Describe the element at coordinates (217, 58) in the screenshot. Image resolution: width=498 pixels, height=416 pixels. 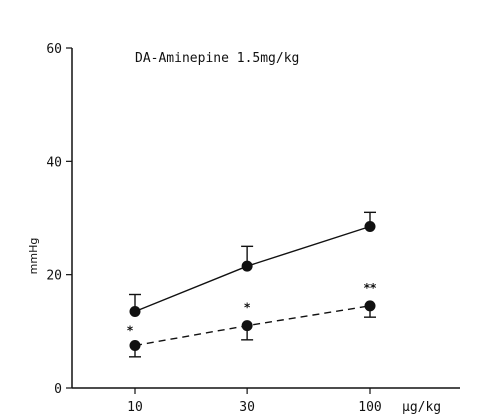
I see `chart-title: DA-Aminepine 1.5mg/kg` at that location.